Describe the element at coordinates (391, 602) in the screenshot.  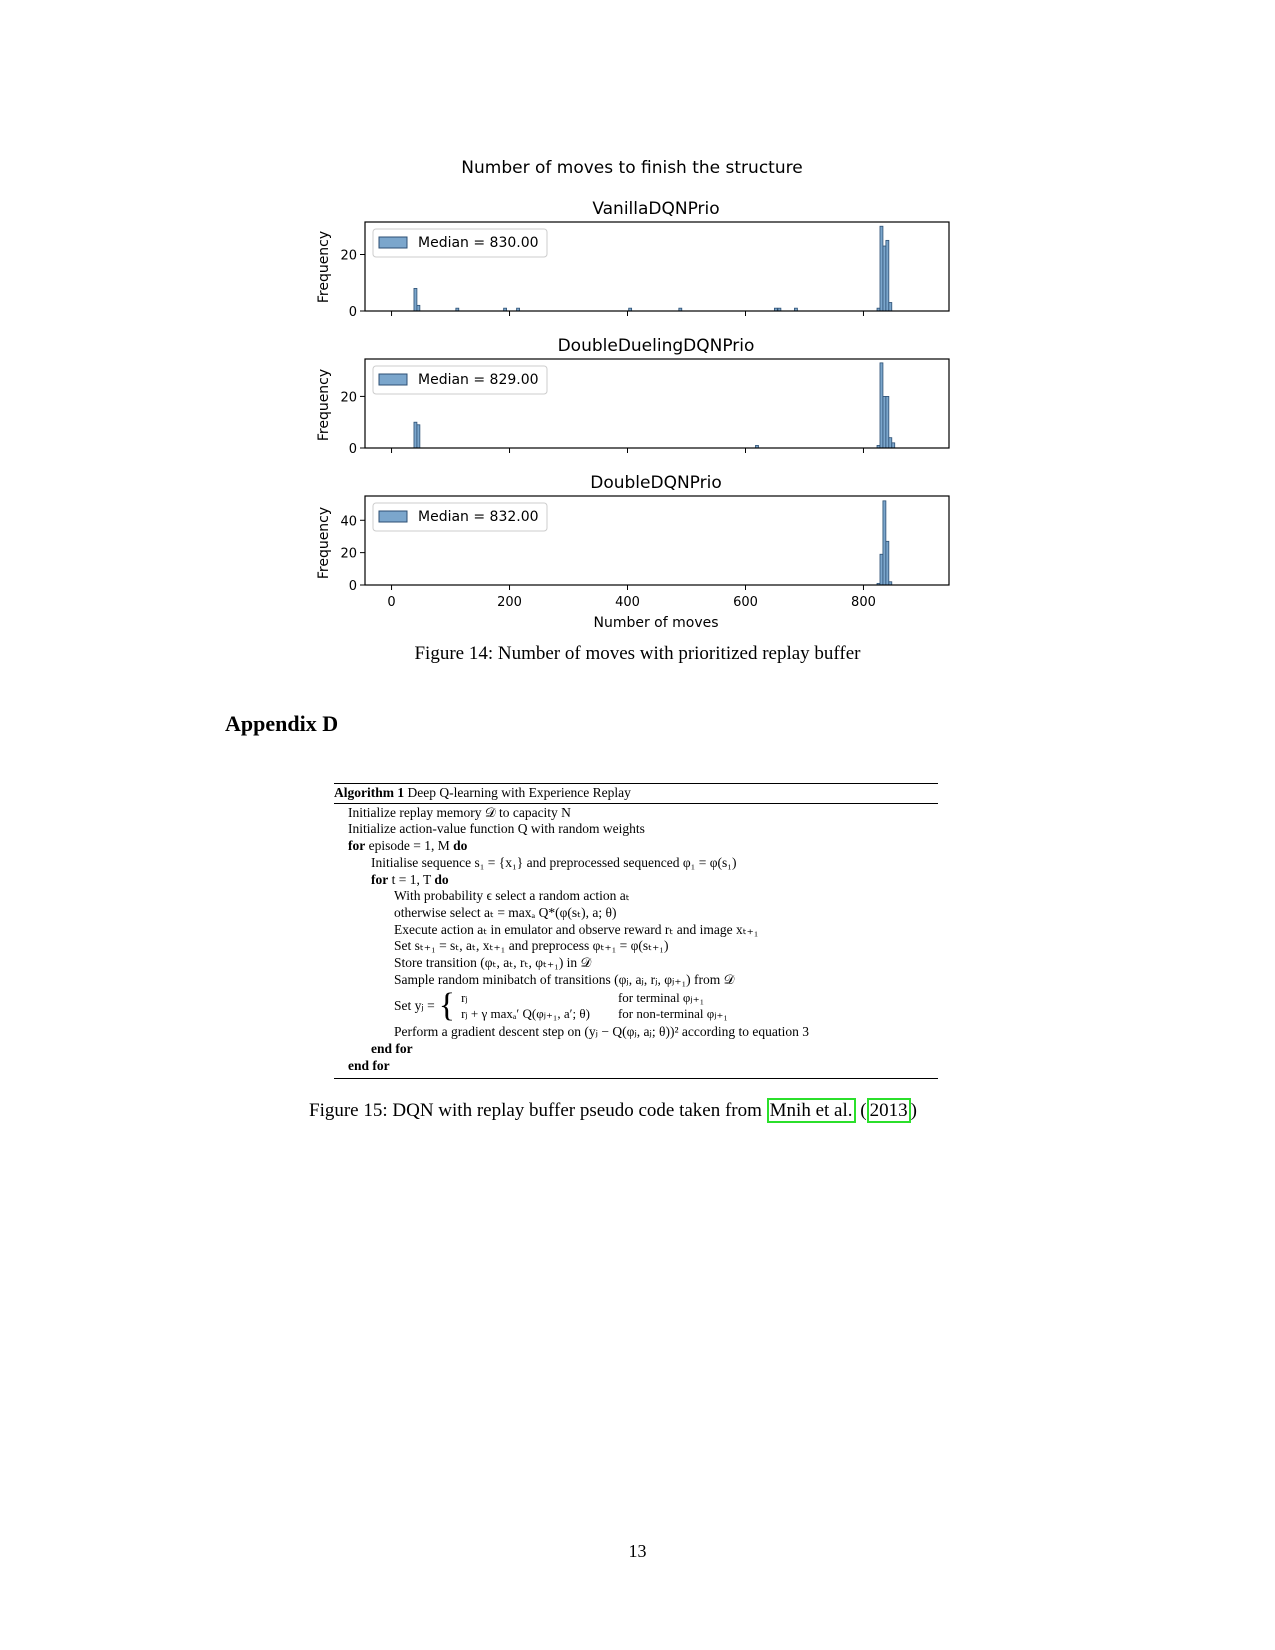
I see `x-tick-label: 0` at that location.